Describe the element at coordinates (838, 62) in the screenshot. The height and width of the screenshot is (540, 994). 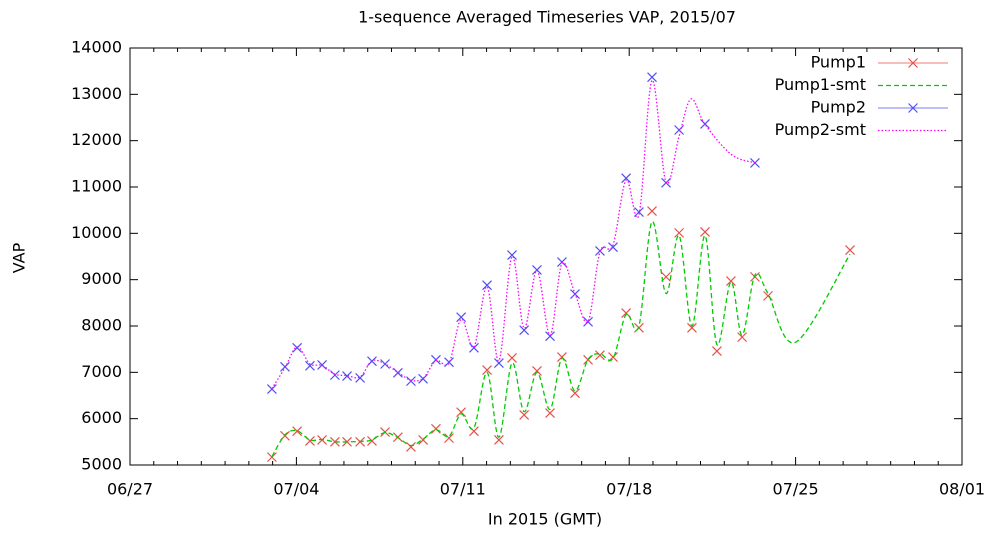
I see `legend-label: Pump1` at that location.